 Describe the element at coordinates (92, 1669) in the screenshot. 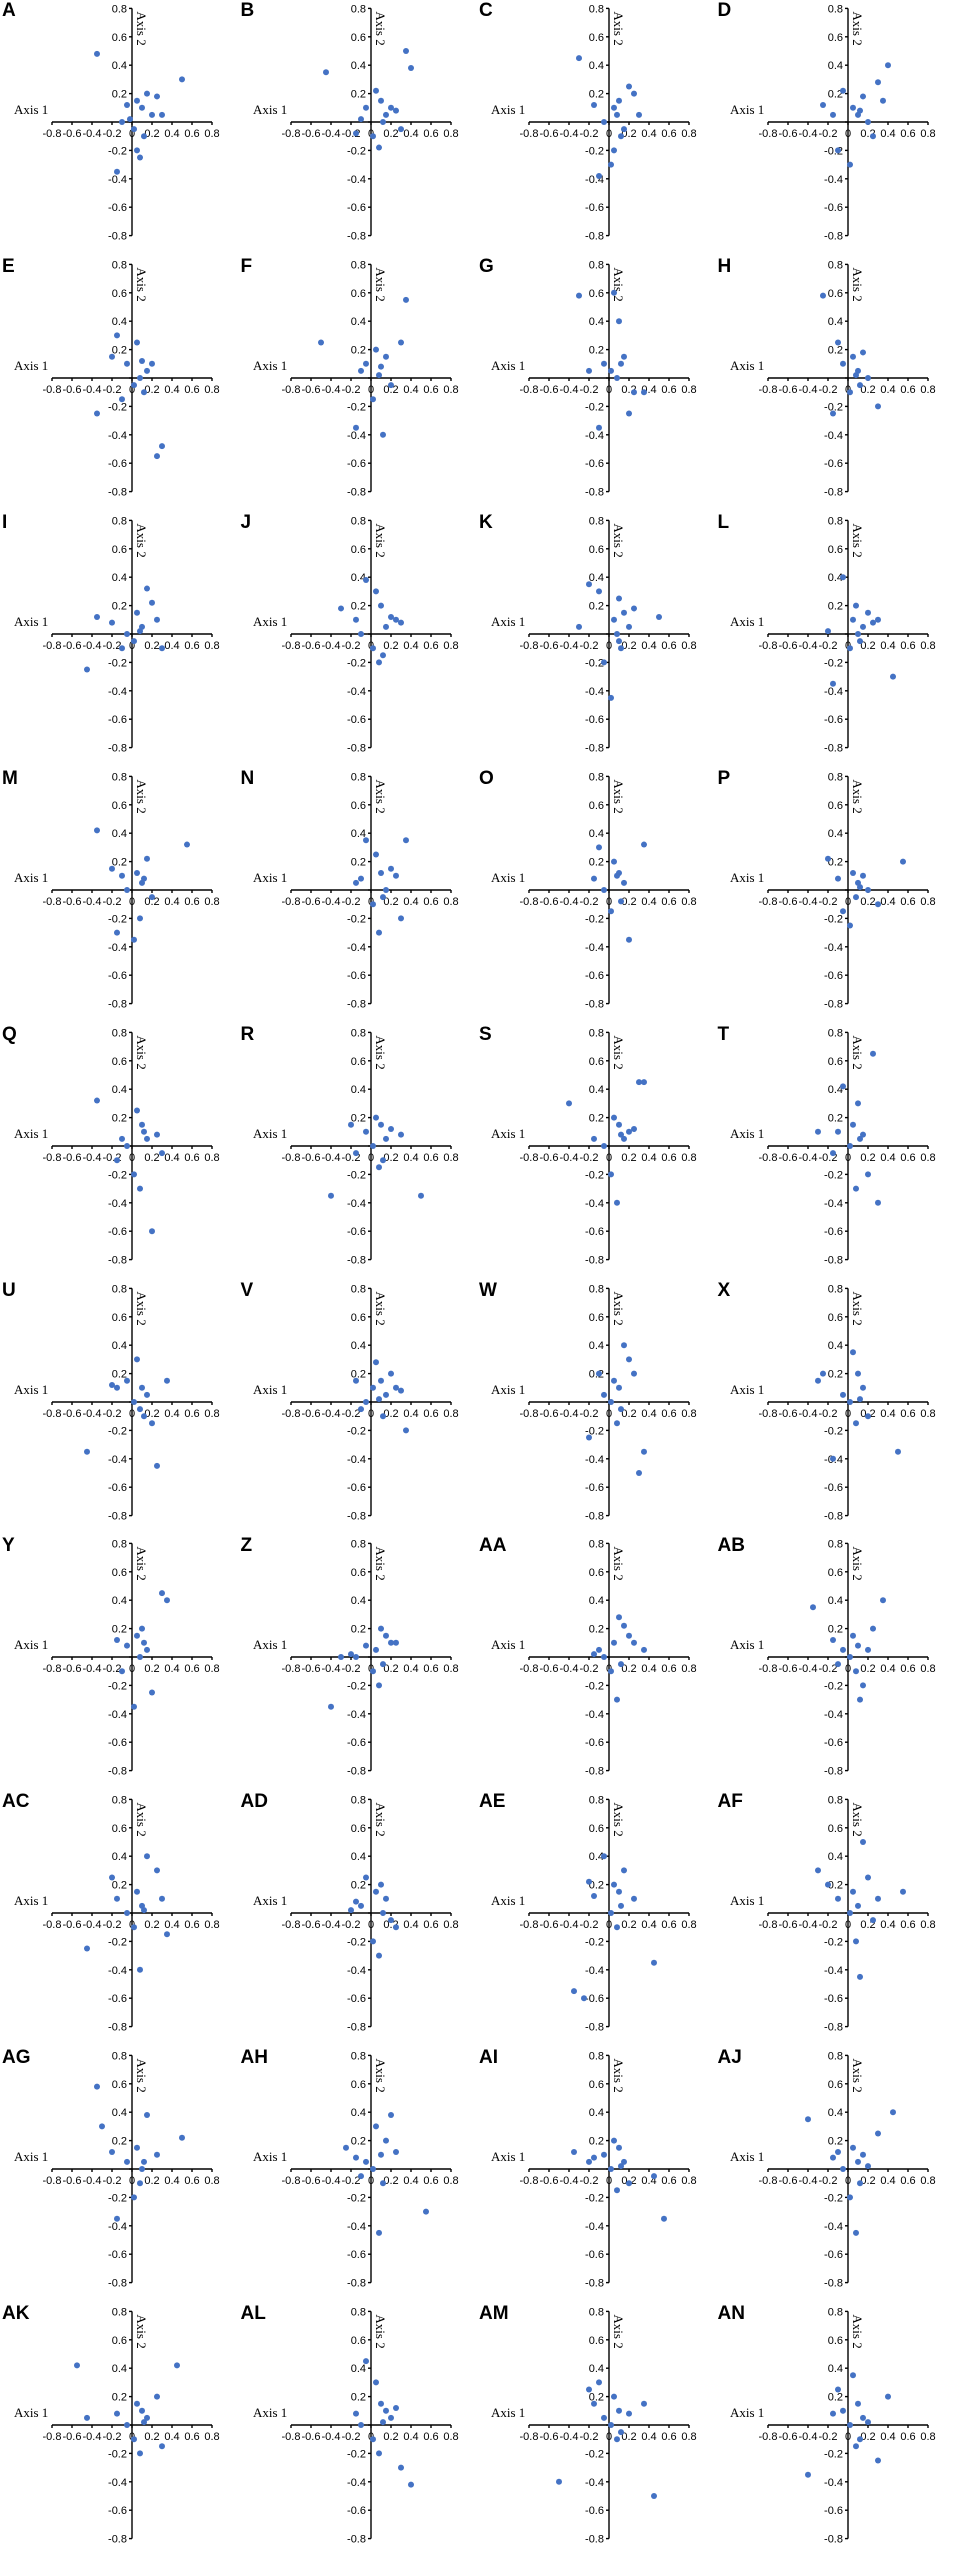

I see `x-tick-label: -0.4` at that location.